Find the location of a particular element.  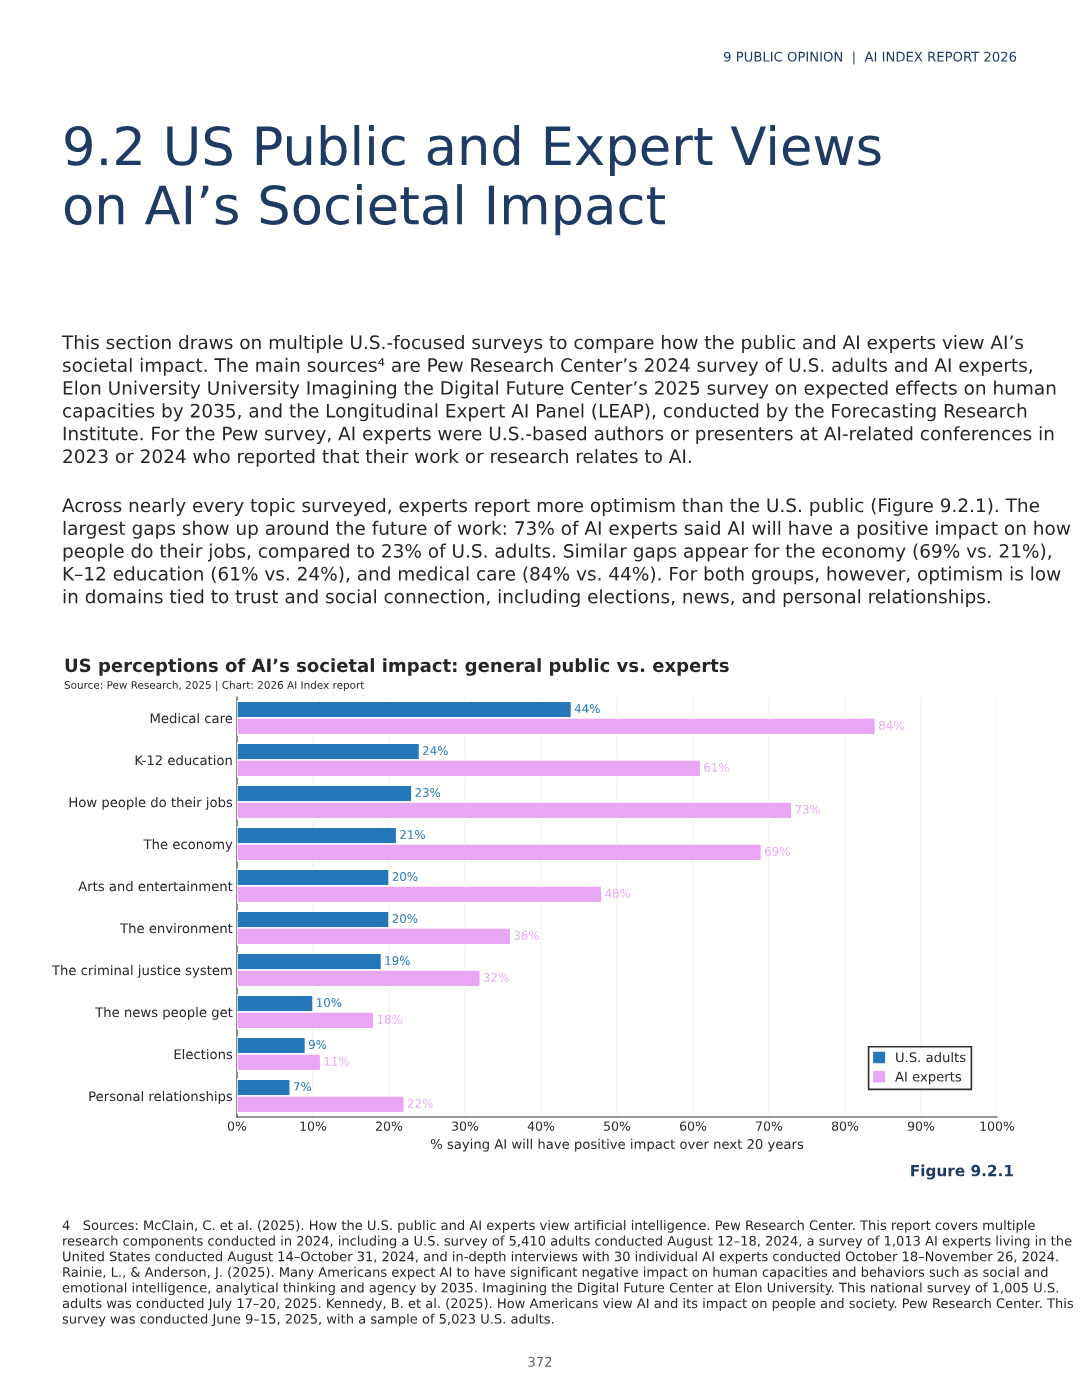

y-tick-label: The criminal justice system is located at coordinates (141, 971).